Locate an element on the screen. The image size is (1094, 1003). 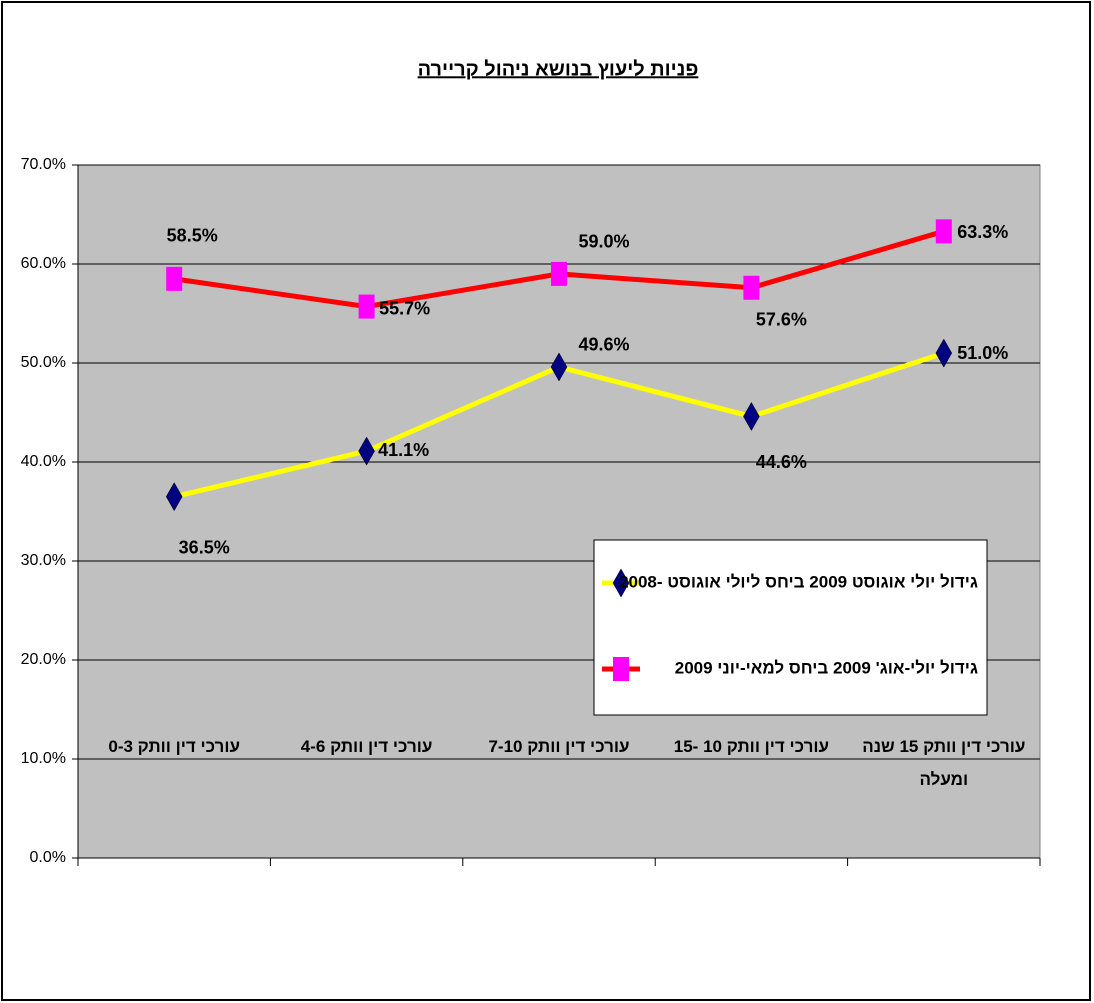
data-label: 63.3% is located at coordinates (982, 232).